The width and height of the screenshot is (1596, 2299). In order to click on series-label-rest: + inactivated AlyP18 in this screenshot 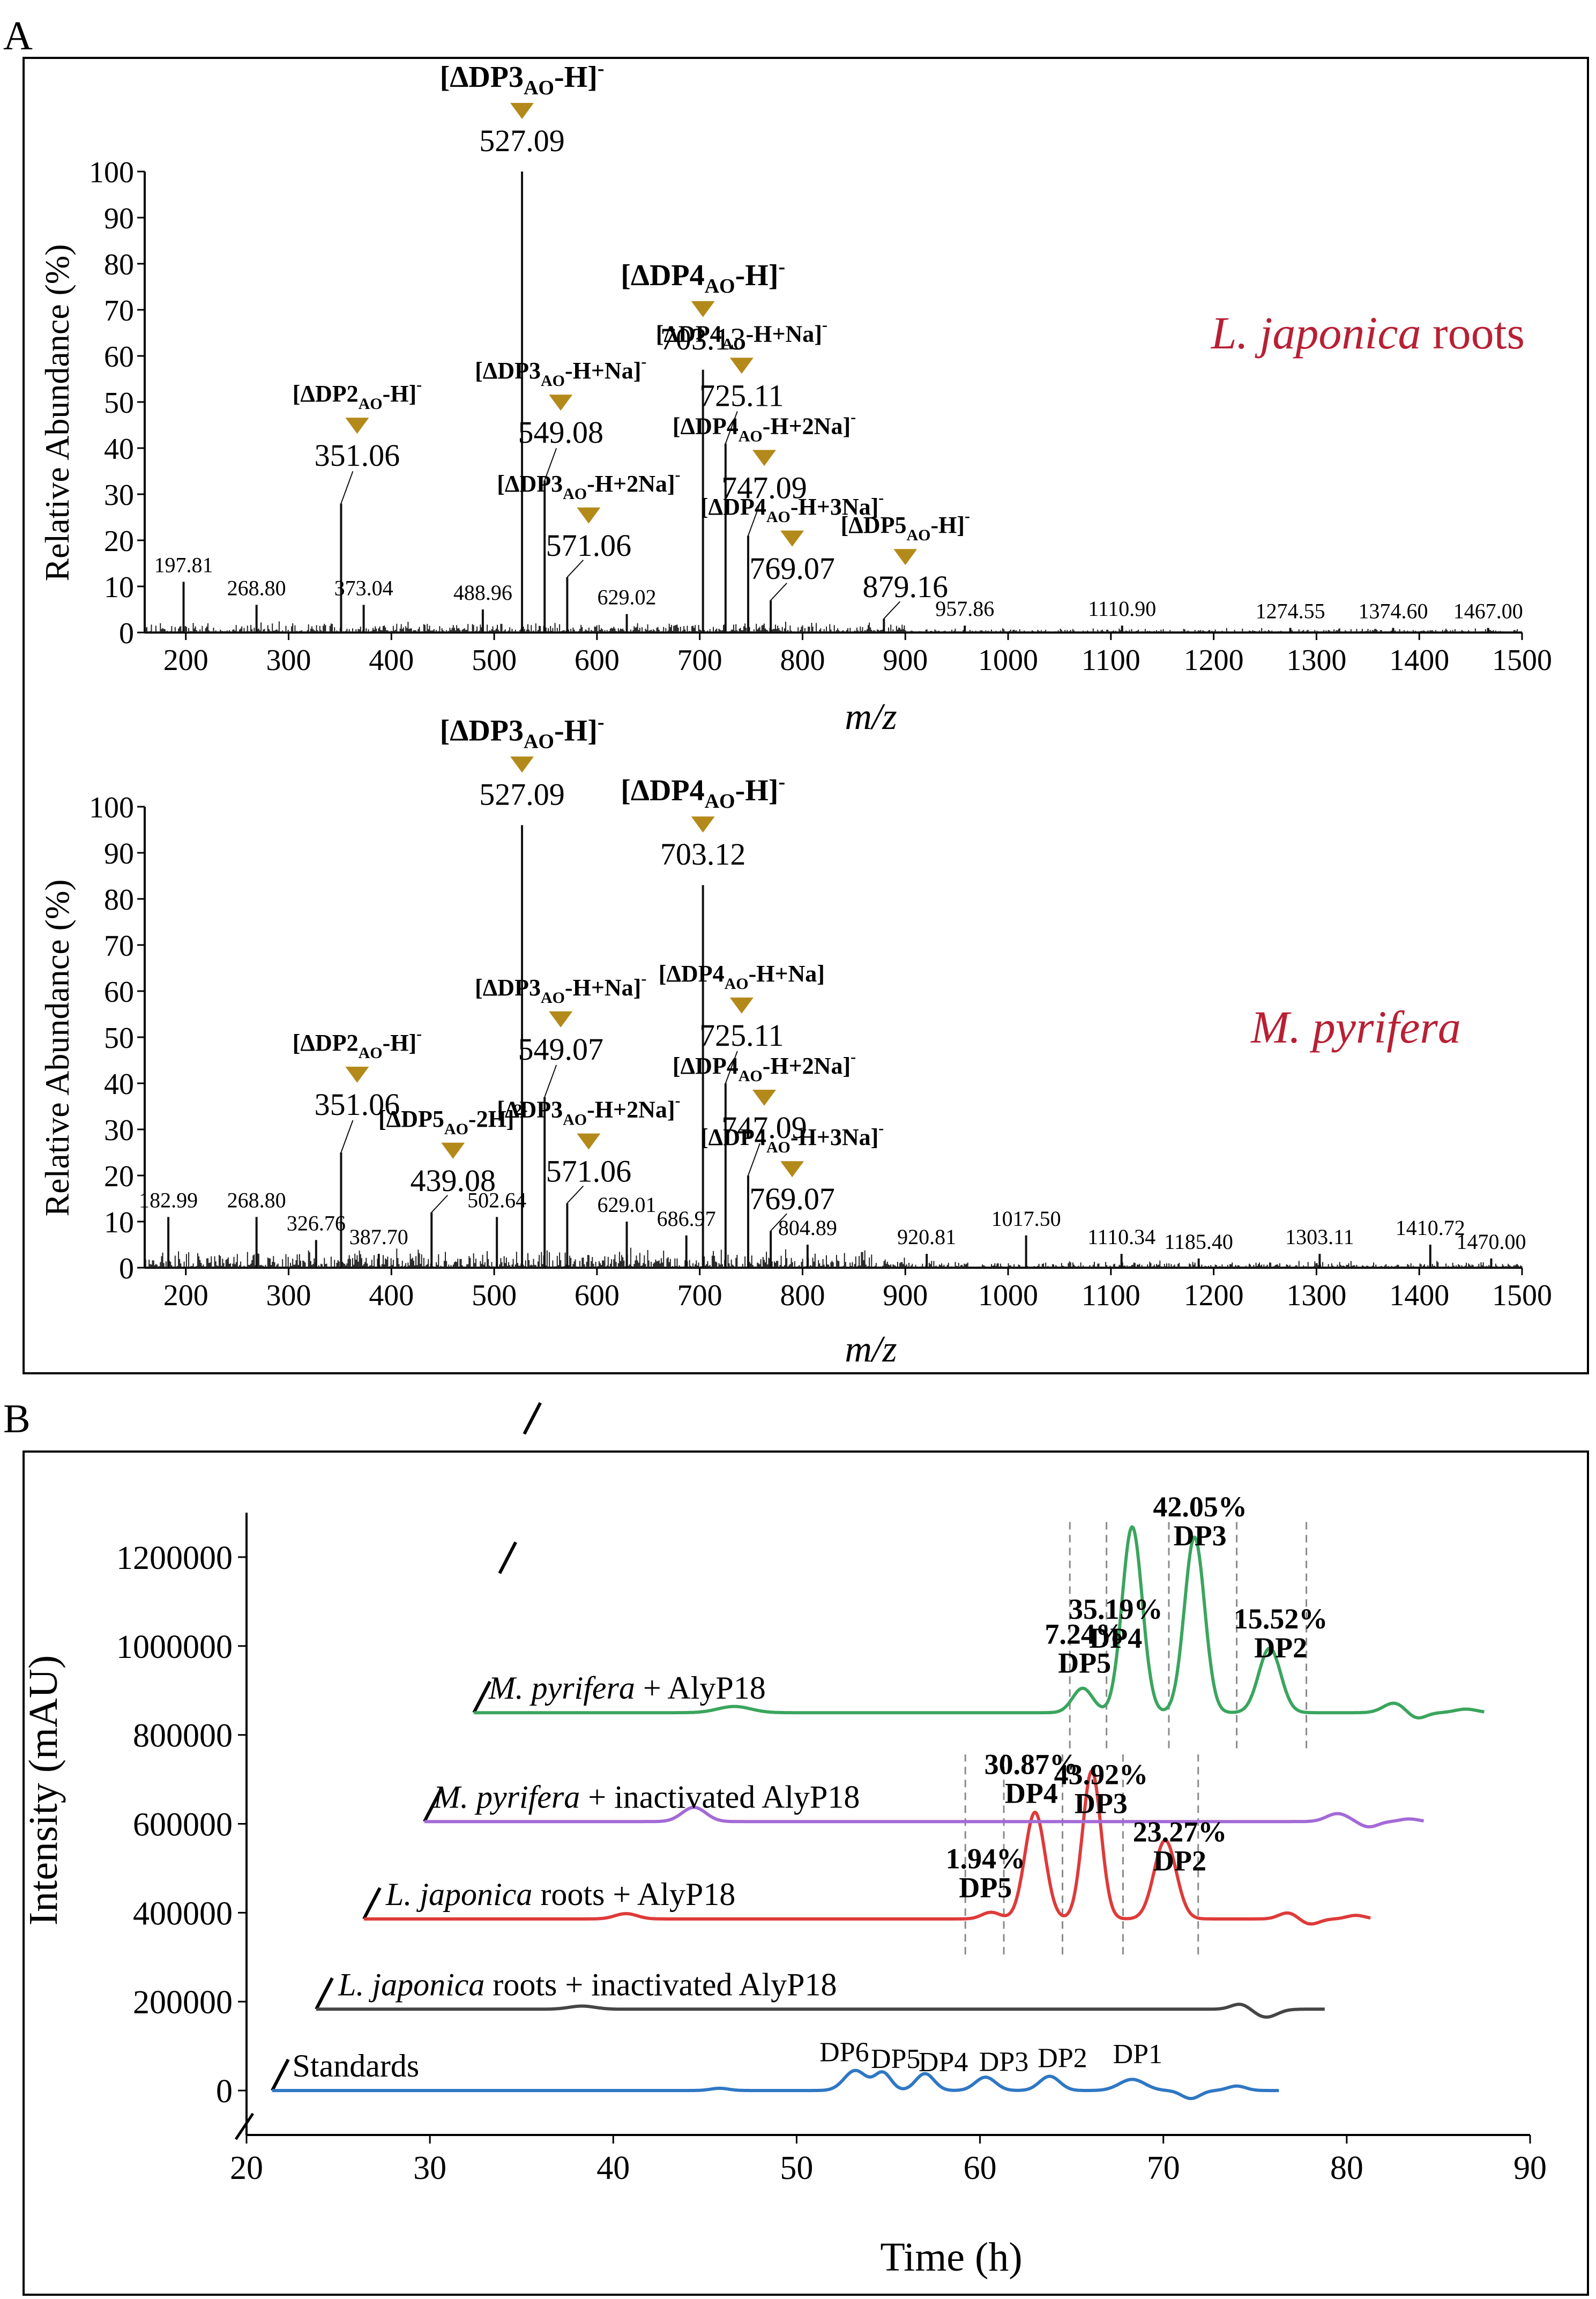, I will do `click(720, 1796)`.